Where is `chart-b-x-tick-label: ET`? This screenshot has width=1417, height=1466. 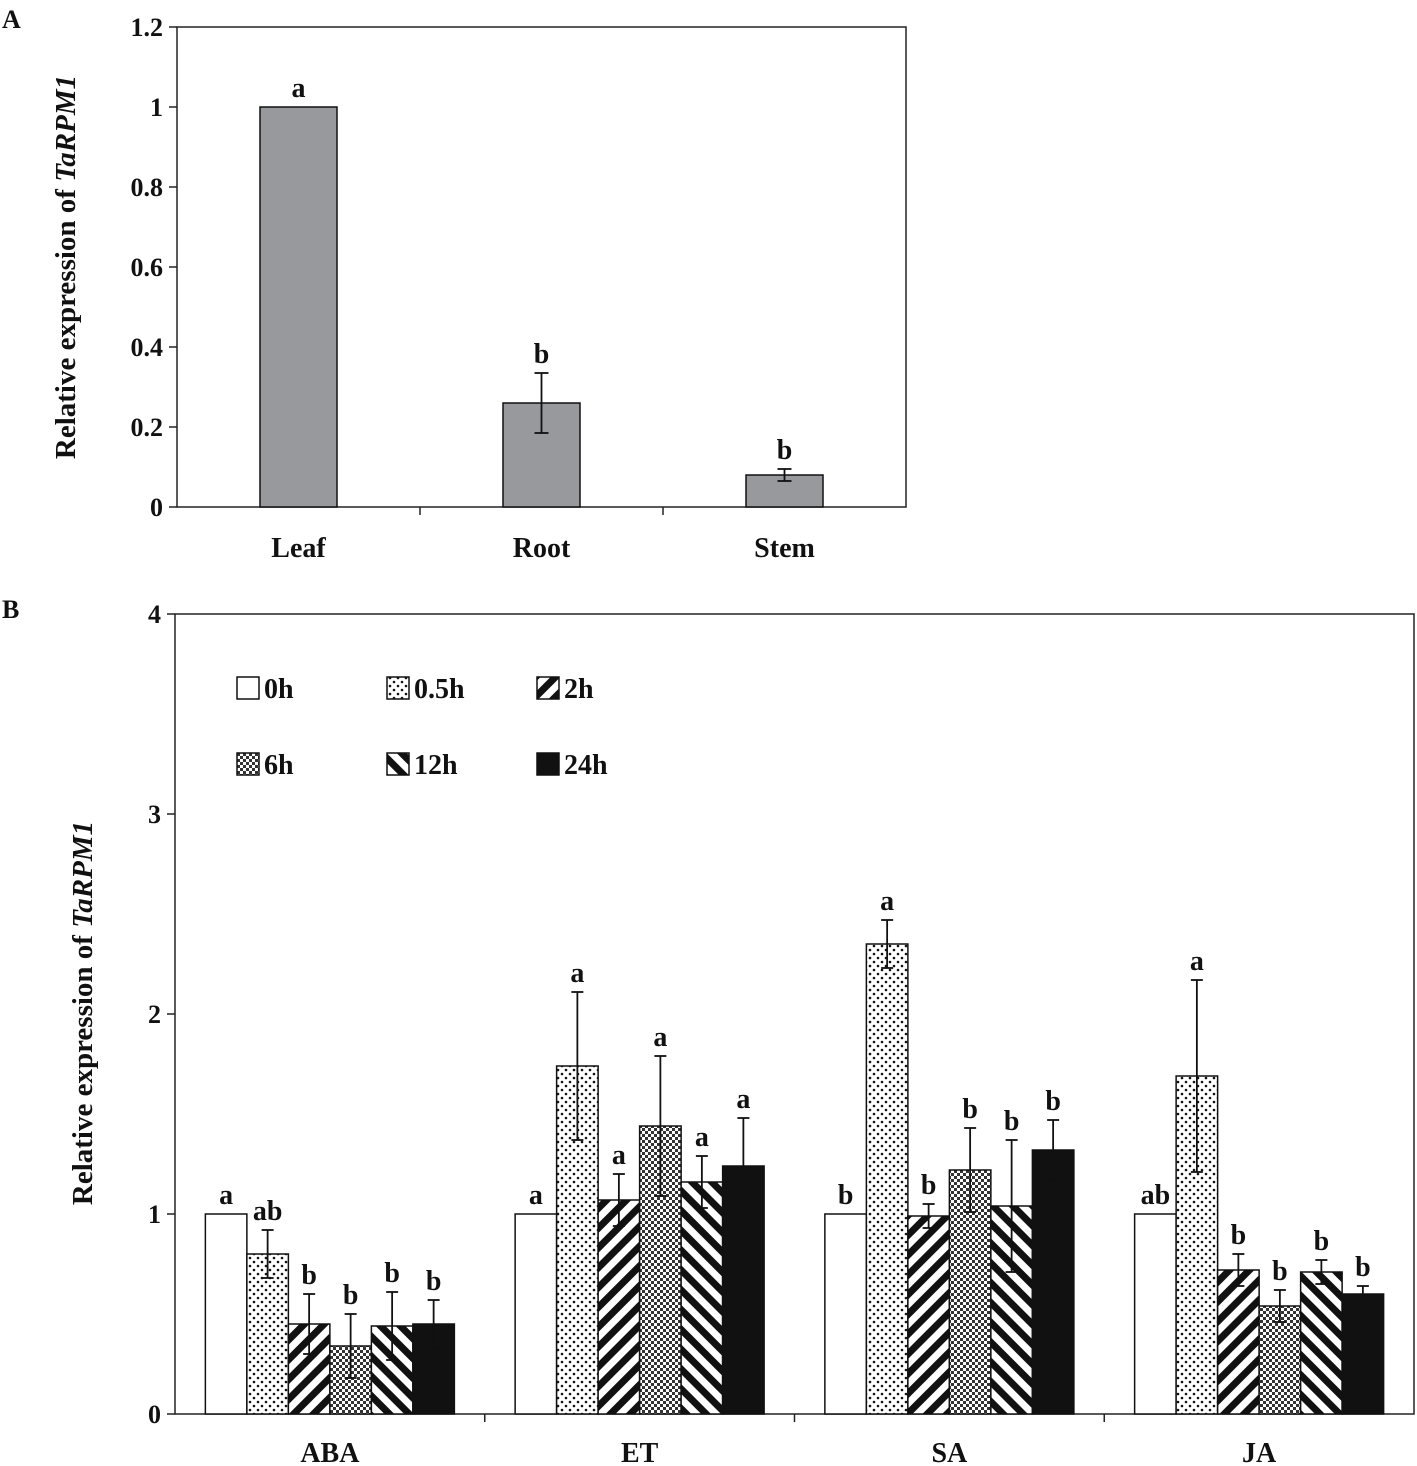 chart-b-x-tick-label: ET is located at coordinates (640, 1452).